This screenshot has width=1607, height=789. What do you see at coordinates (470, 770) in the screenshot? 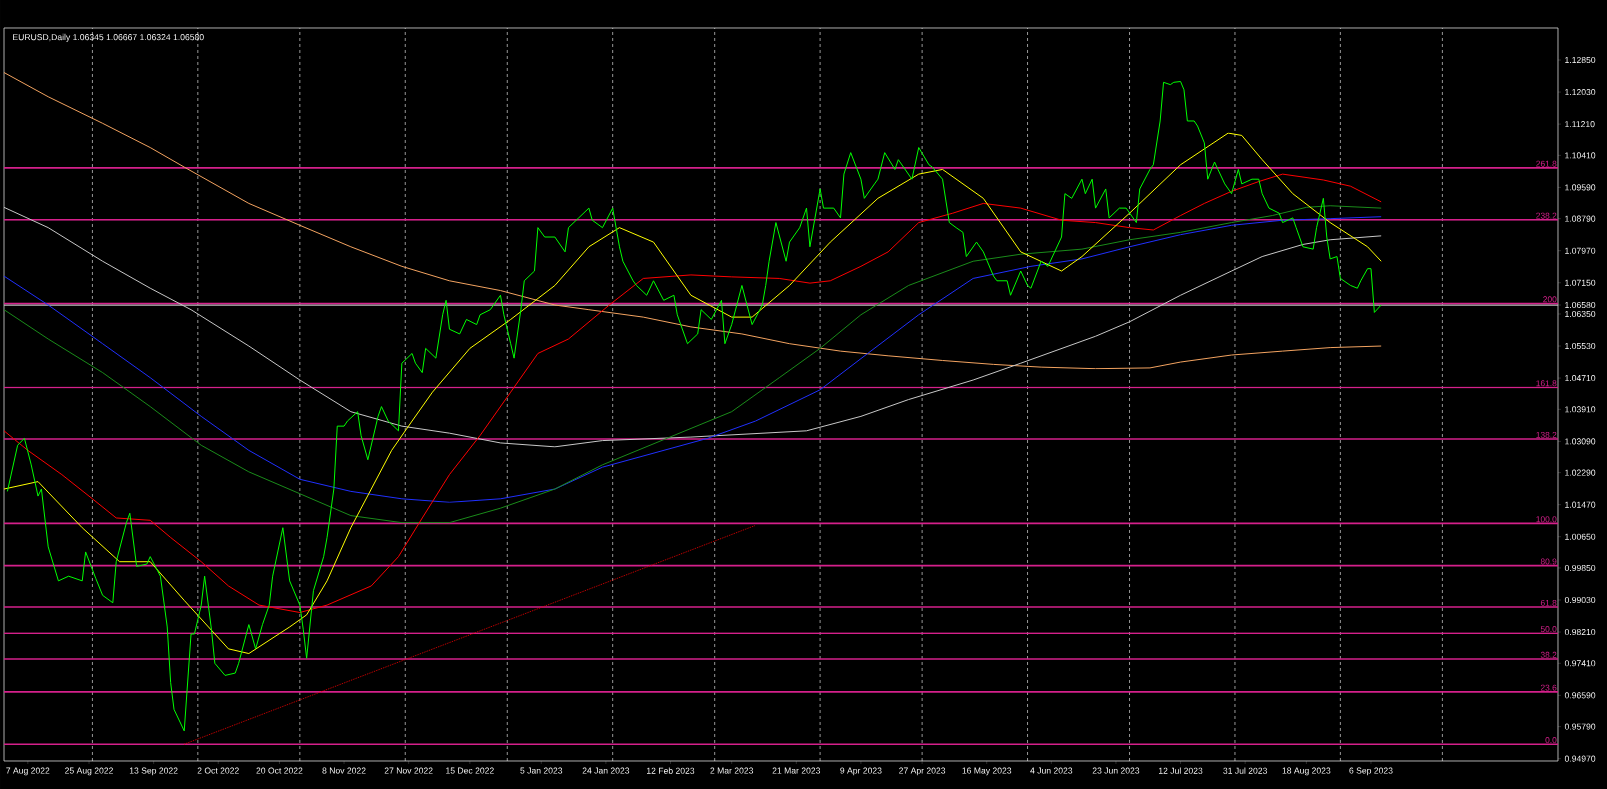
I see `x-tick-label: 15 Dec 2022` at bounding box center [470, 770].